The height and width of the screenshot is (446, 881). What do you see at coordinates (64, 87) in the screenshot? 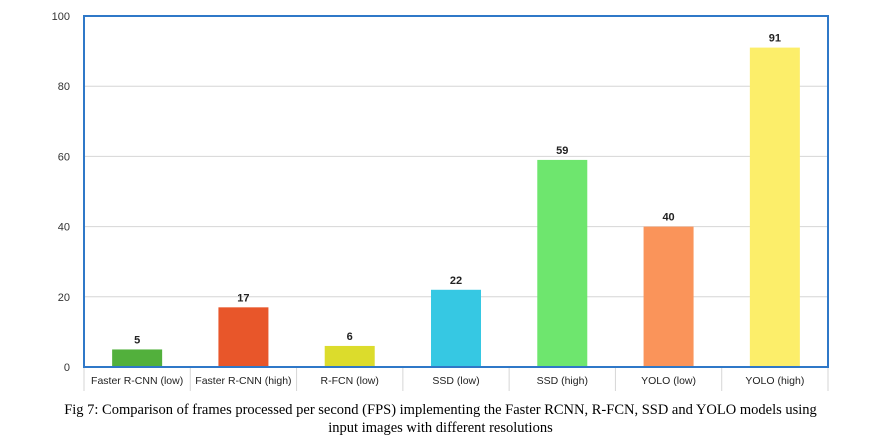
I see `y-tick-label: 80` at bounding box center [64, 87].